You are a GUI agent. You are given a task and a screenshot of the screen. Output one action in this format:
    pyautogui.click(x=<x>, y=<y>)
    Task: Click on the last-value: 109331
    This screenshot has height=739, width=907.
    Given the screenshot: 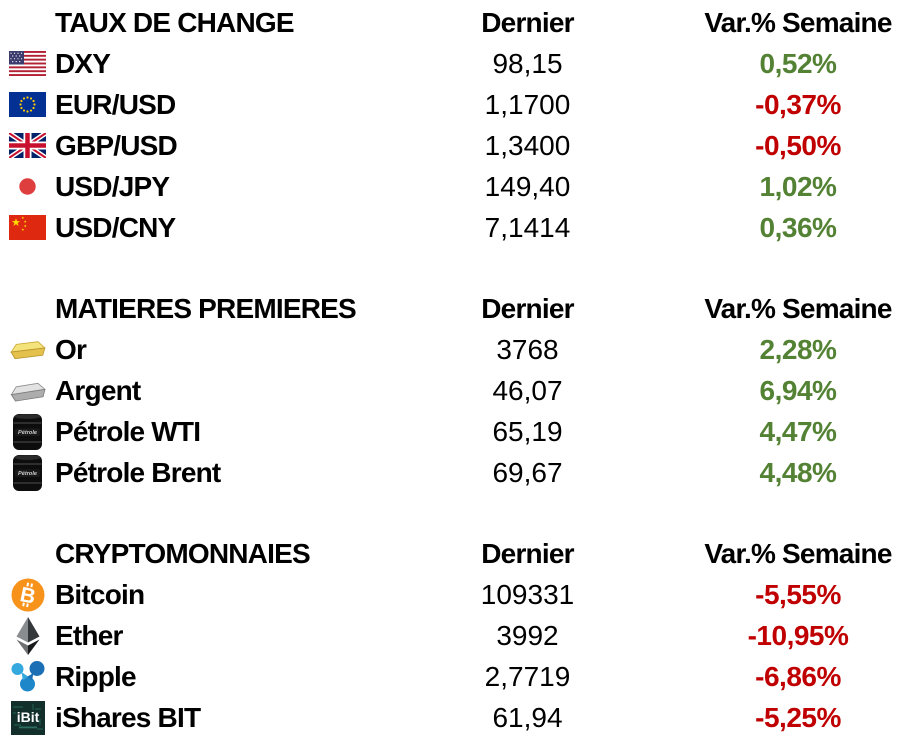 What is the action you would take?
    pyautogui.click(x=527, y=594)
    